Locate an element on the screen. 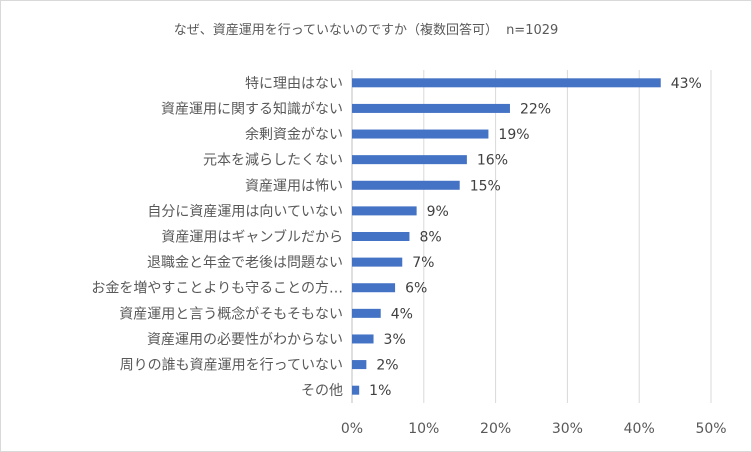 Image resolution: width=752 pixels, height=452 pixels. data-label: 16% is located at coordinates (492, 161).